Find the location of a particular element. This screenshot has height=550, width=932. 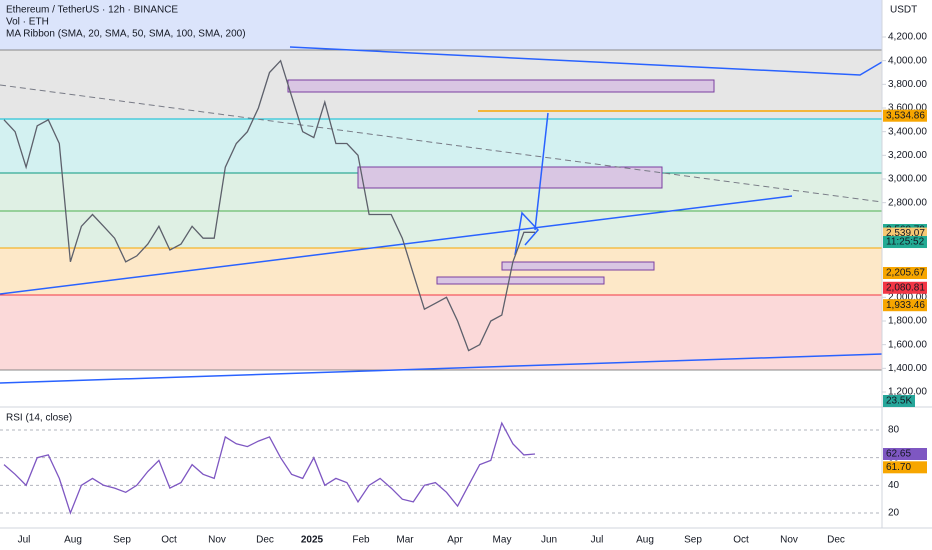

price-tag-label: 2,205.67 is located at coordinates (905, 273).